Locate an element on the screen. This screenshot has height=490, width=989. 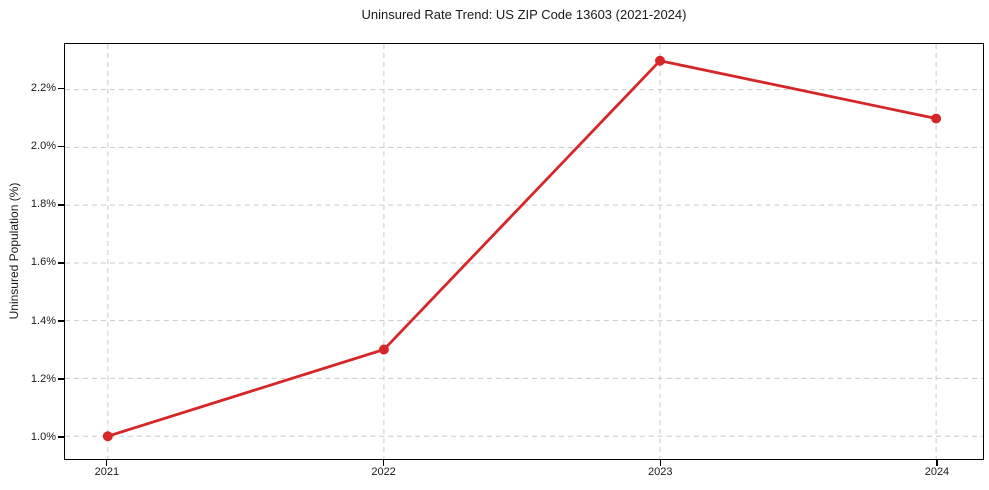
y-tick-label: 2.2% is located at coordinates (43, 88).